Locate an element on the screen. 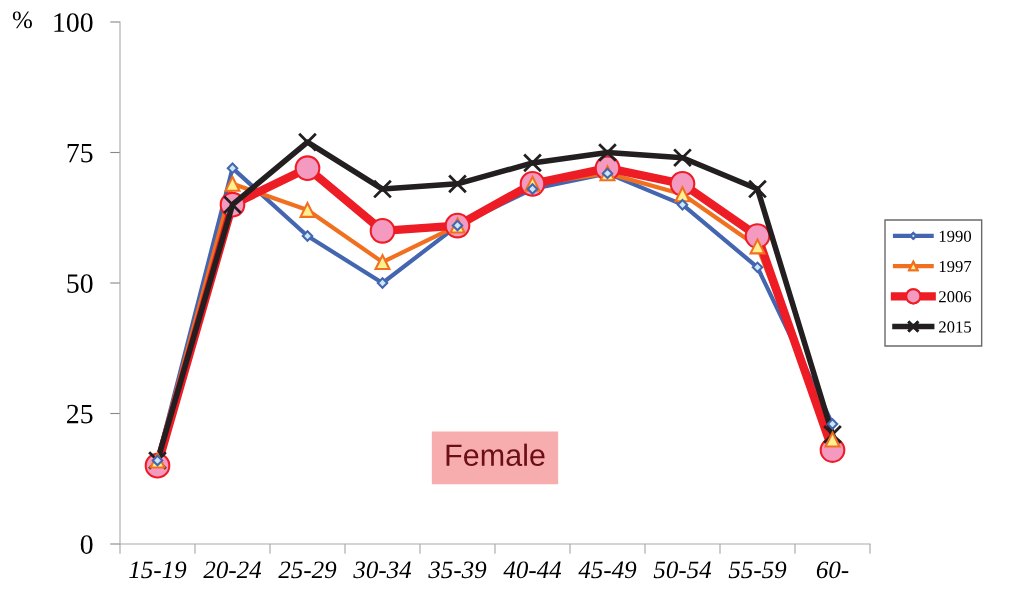  x-tick-label: 25-29 is located at coordinates (307, 570).